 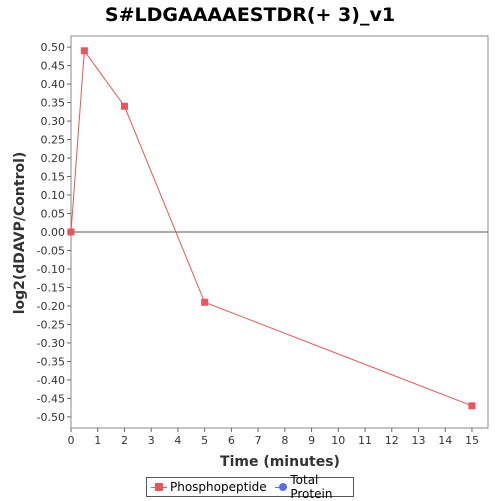 I want to click on y-tick-label: 0.05, so click(x=53, y=214).